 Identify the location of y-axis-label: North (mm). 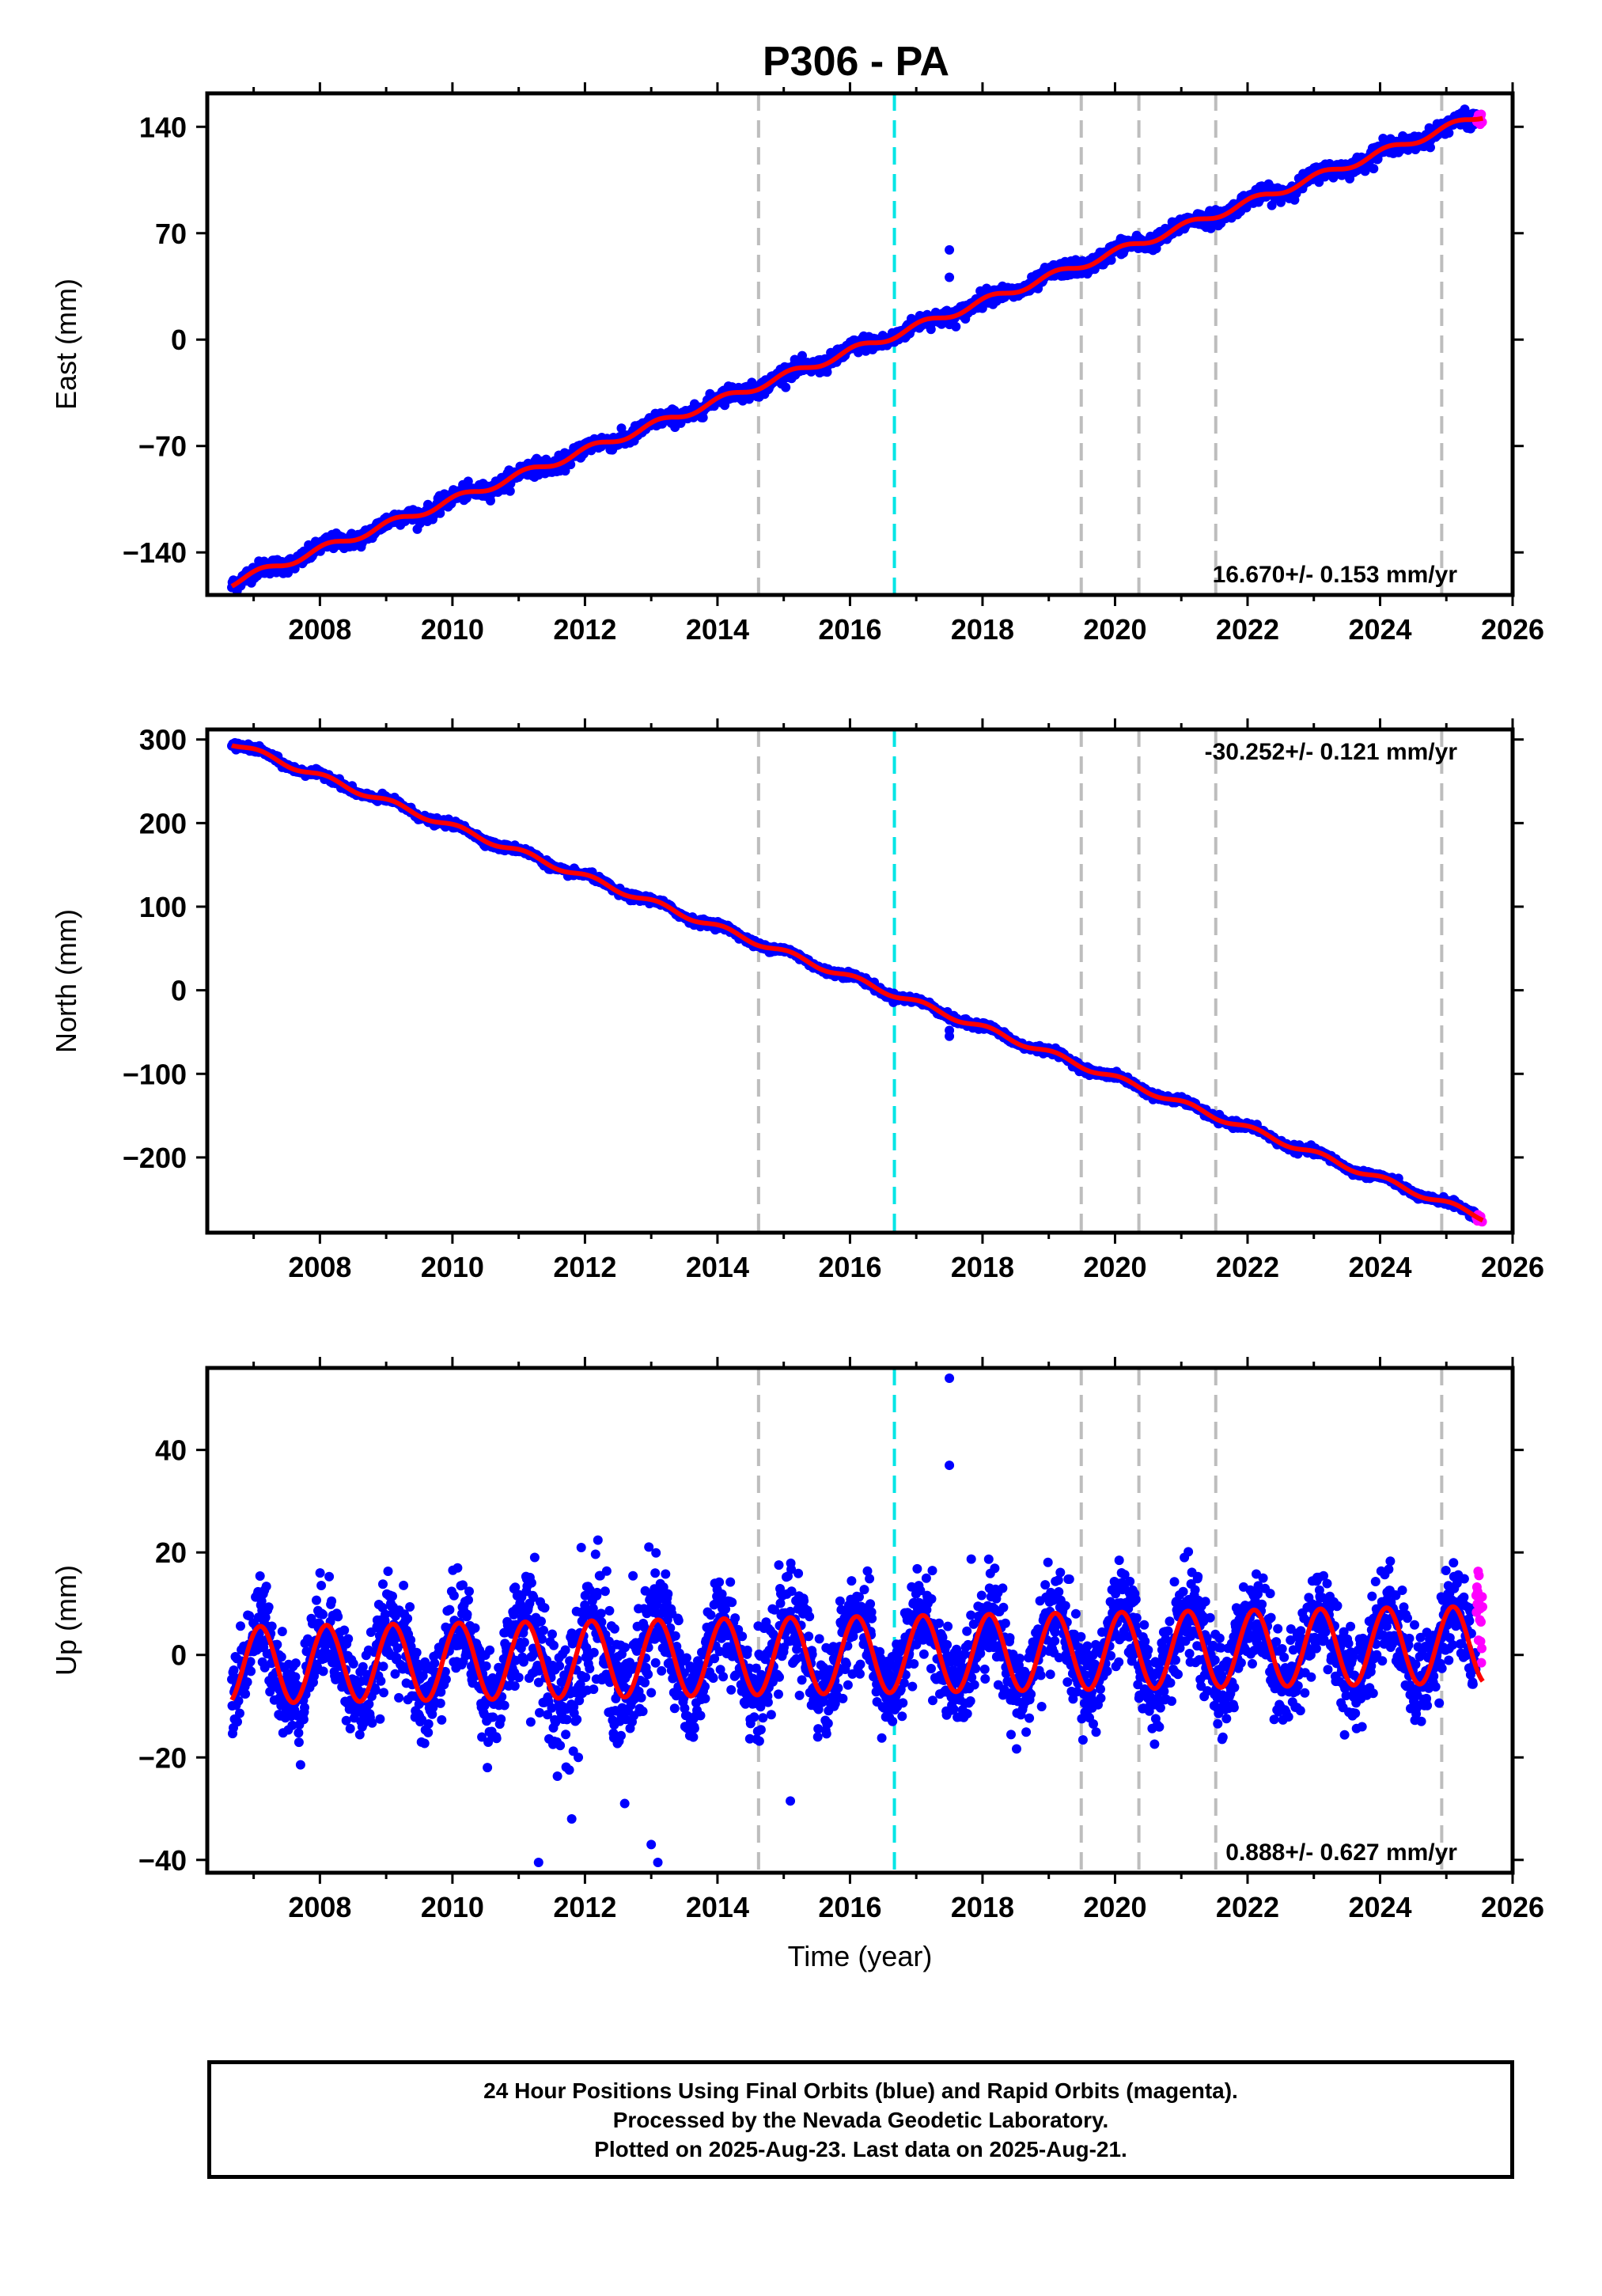
(66, 981).